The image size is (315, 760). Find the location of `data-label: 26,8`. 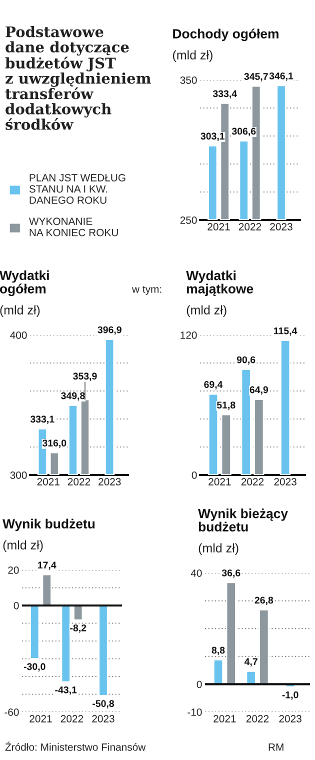

data-label: 26,8 is located at coordinates (264, 601).